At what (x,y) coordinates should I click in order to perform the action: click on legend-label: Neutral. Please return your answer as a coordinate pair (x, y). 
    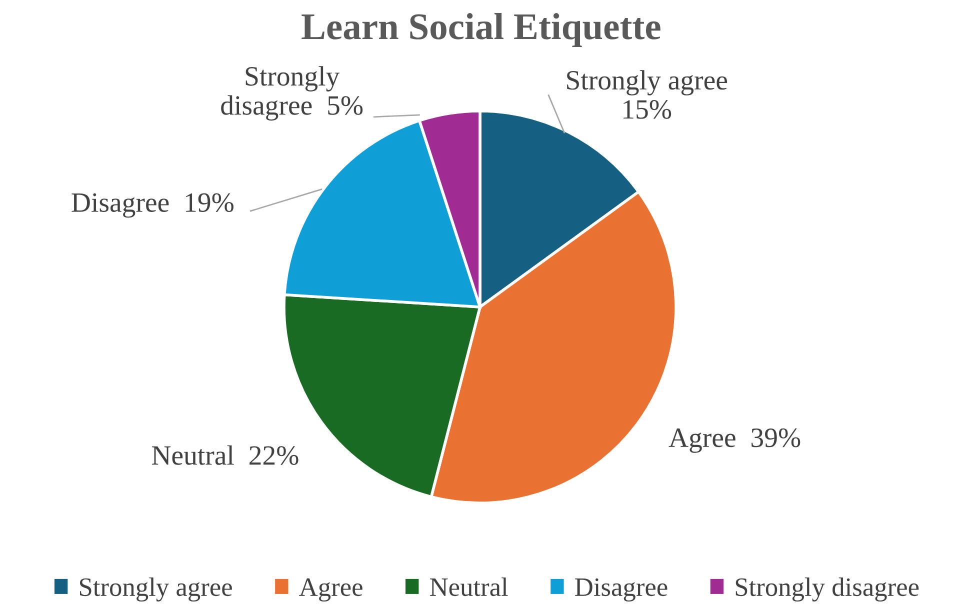
    Looking at the image, I should click on (469, 587).